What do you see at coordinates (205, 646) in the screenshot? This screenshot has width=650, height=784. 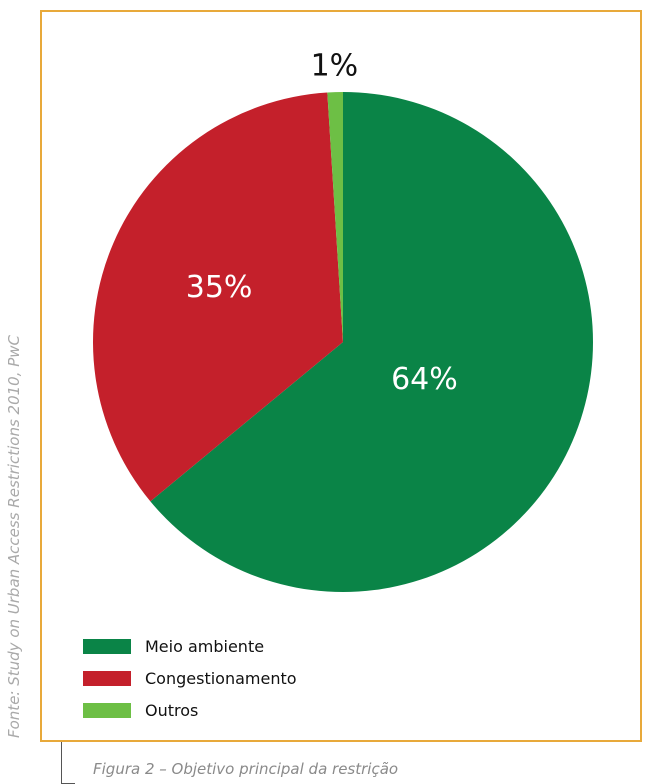 I see `legend-label: Meio ambiente` at bounding box center [205, 646].